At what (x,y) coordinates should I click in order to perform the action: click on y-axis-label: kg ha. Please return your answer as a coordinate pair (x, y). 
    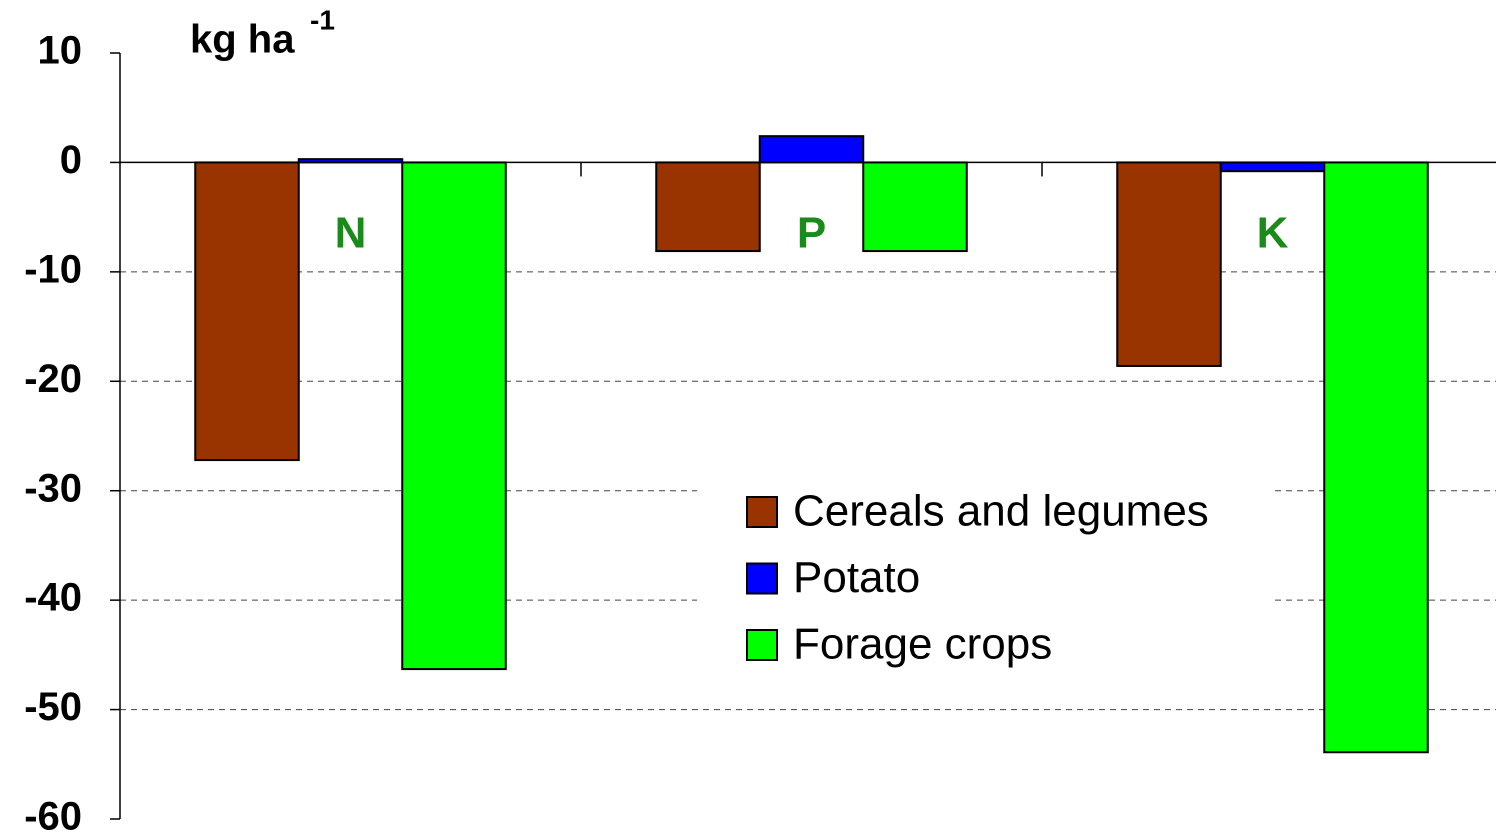
    Looking at the image, I should click on (242, 40).